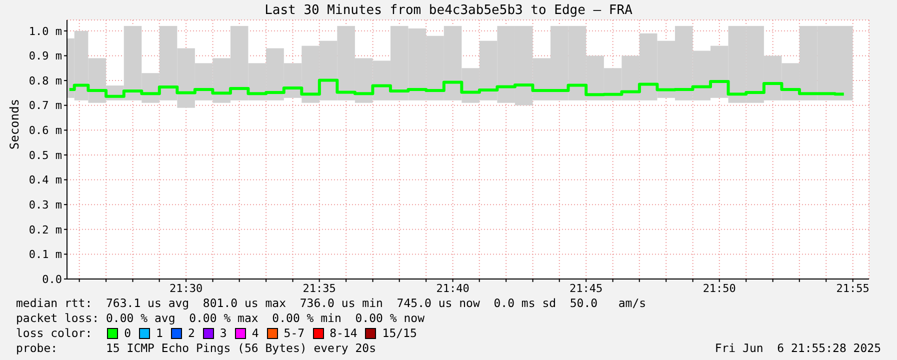  What do you see at coordinates (449, 11) in the screenshot?
I see `chart-title: Last 30 Minutes from be4c3ab5e5b3 to Edge — FRA` at bounding box center [449, 11].